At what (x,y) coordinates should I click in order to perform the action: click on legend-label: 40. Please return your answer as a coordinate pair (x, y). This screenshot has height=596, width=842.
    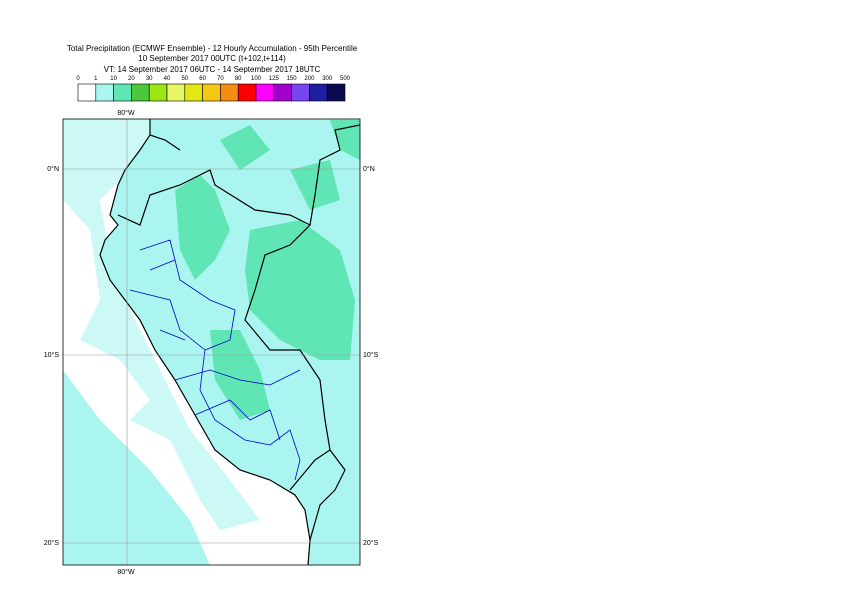
    Looking at the image, I should click on (167, 79).